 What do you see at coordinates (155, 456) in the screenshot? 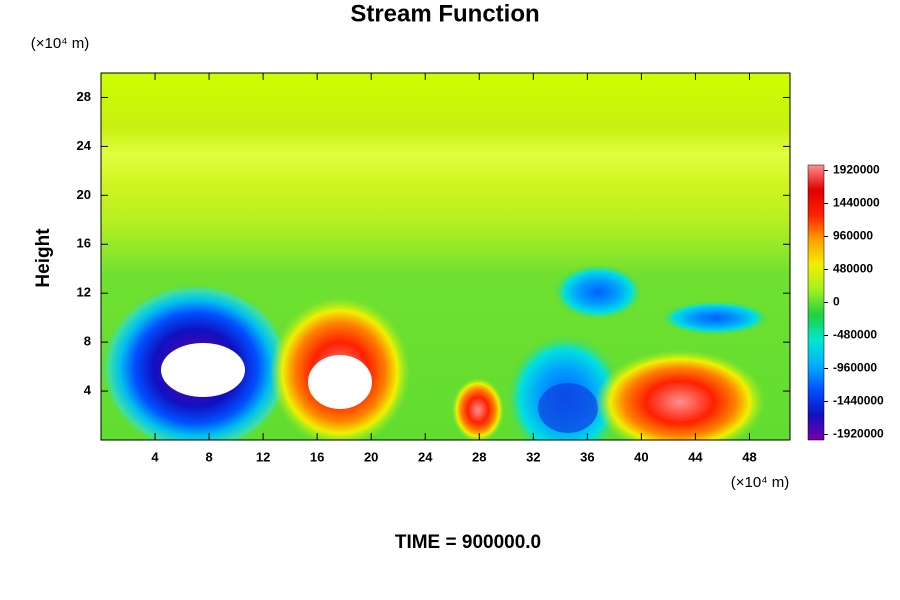
I see `x-tick-label: 4` at bounding box center [155, 456].